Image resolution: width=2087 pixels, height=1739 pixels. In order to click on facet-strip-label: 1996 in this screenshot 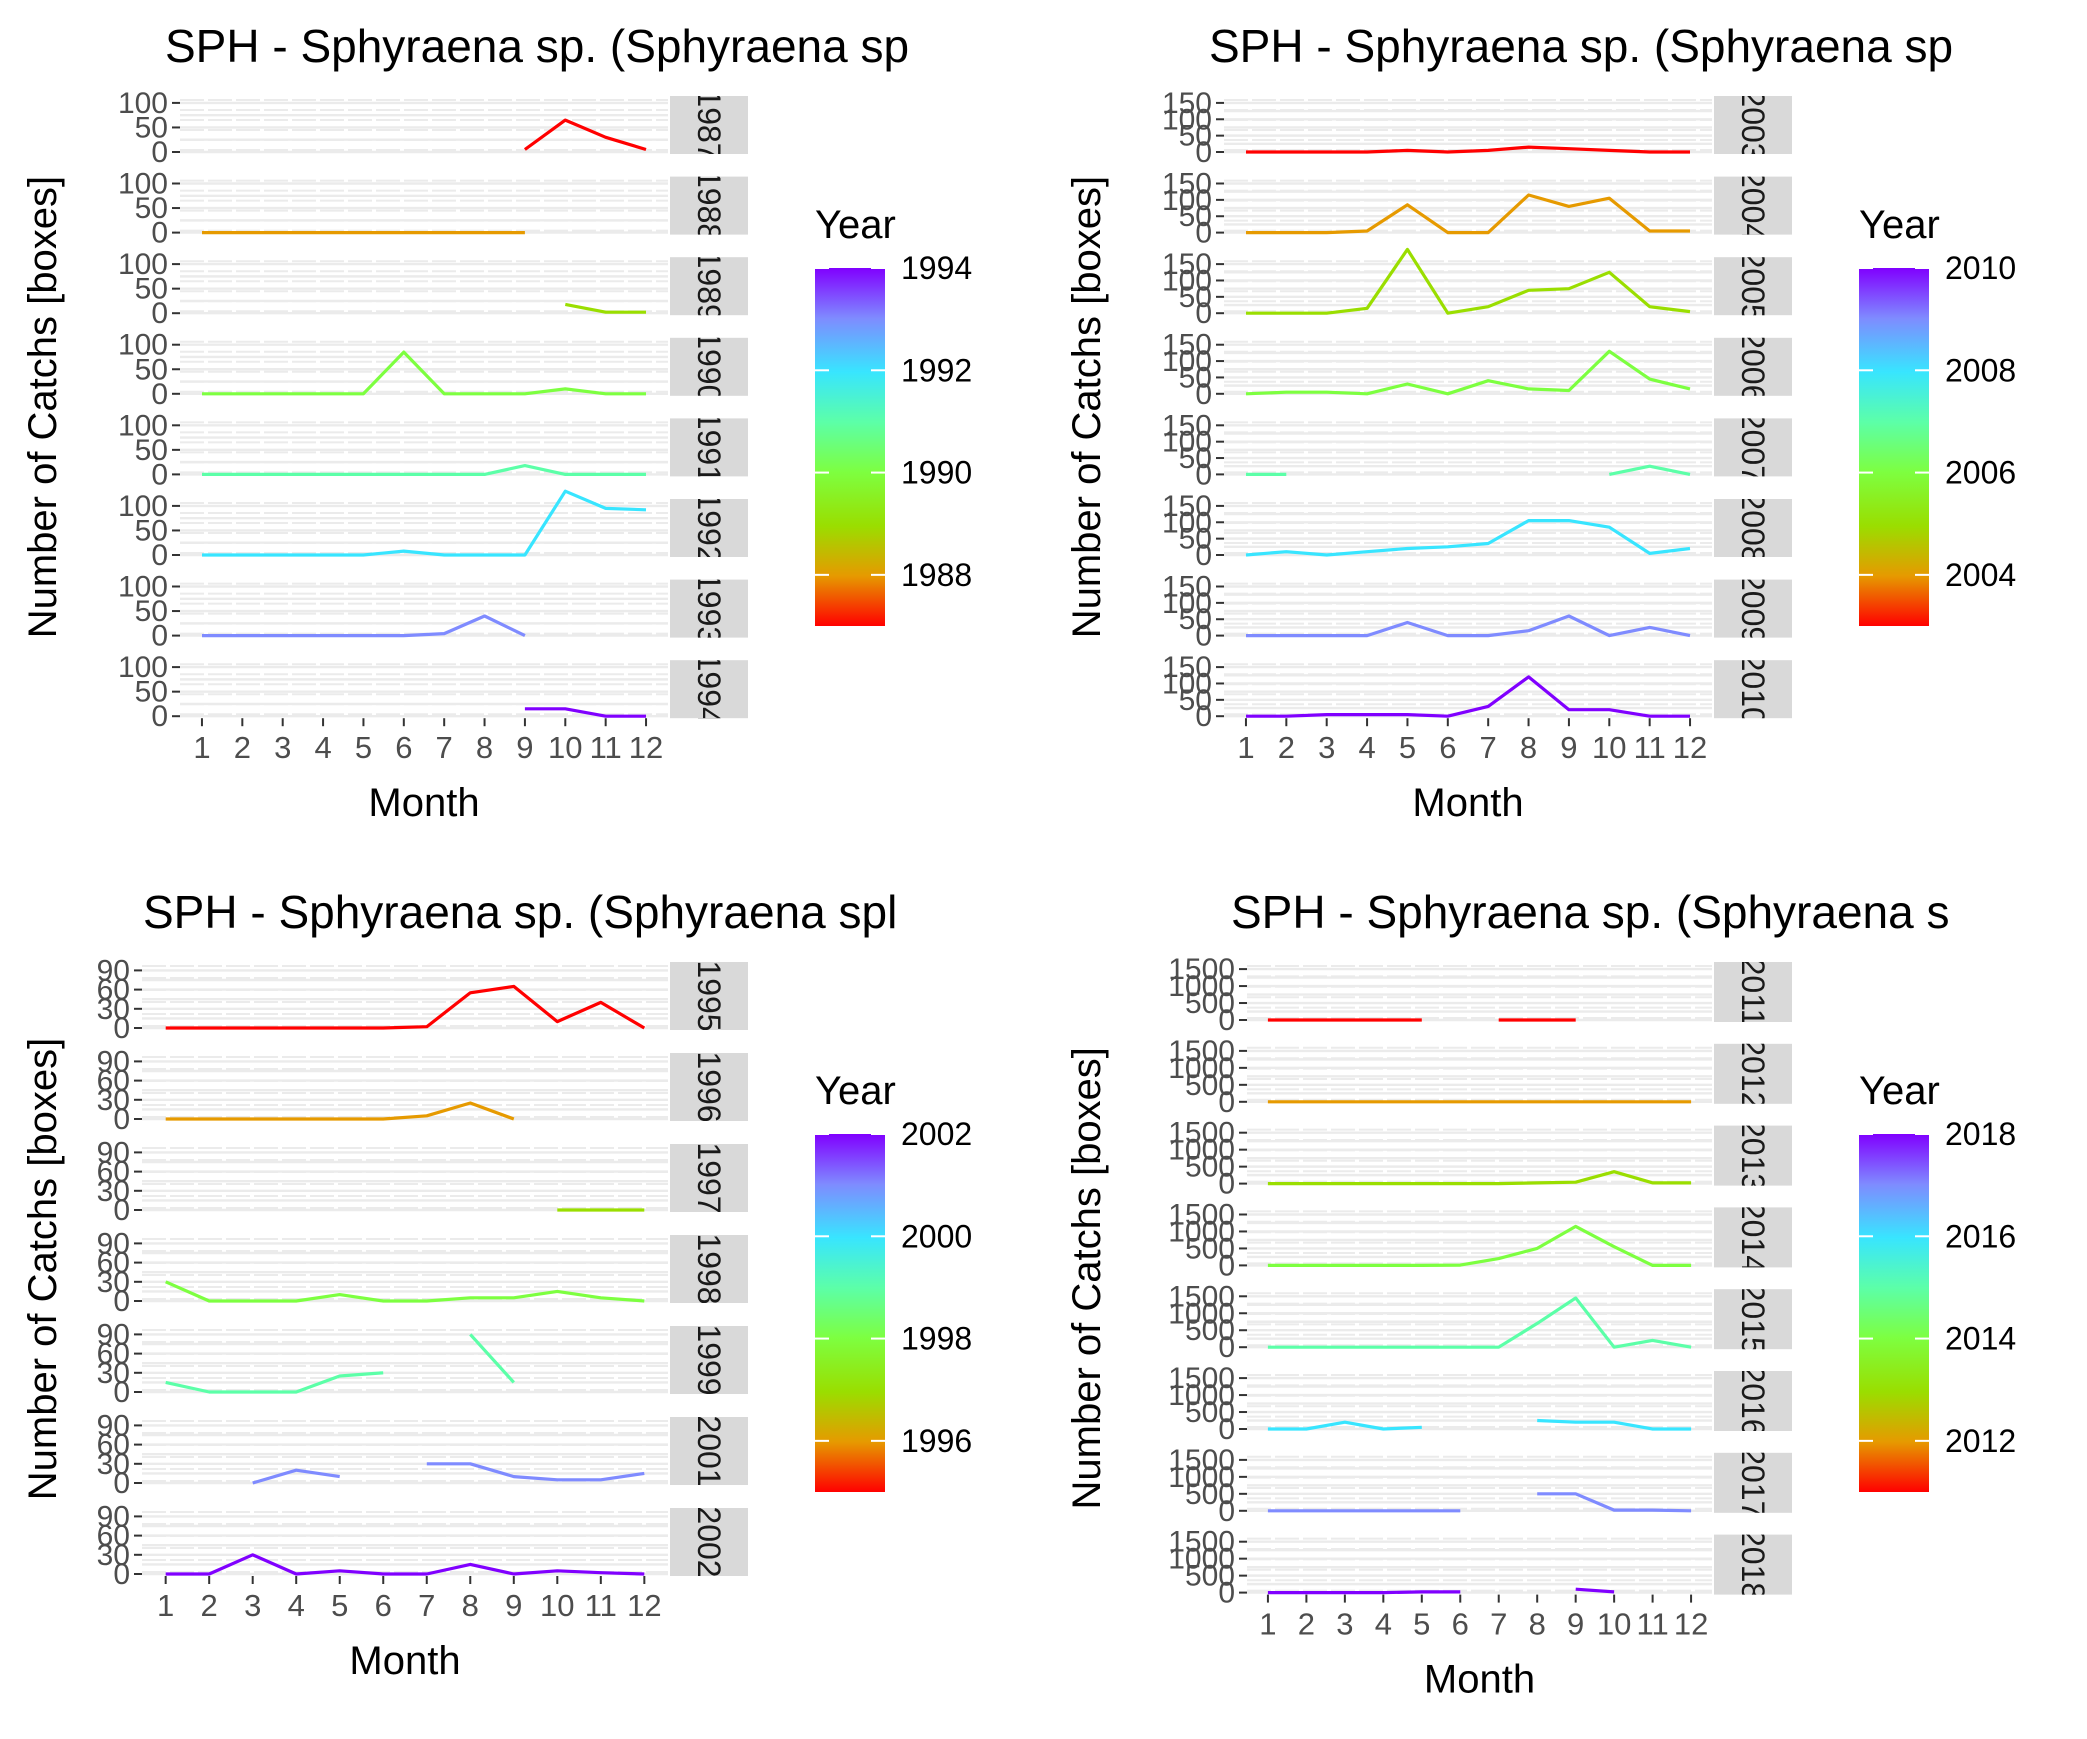, I will do `click(709, 1086)`.